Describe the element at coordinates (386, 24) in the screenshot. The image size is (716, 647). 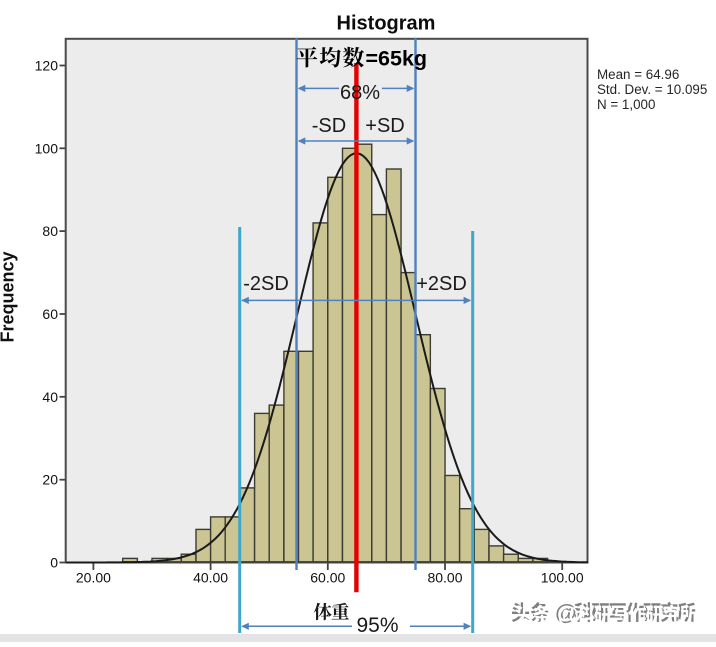
I see `svg-text: Histogram` at that location.